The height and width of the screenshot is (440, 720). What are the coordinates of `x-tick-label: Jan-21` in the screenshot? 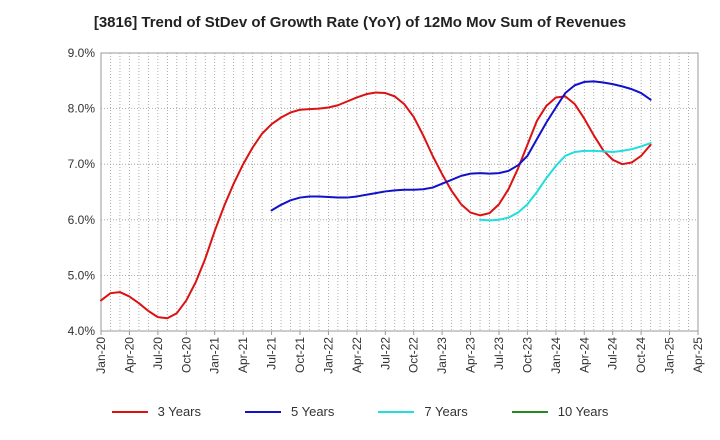 It's located at (215, 355).